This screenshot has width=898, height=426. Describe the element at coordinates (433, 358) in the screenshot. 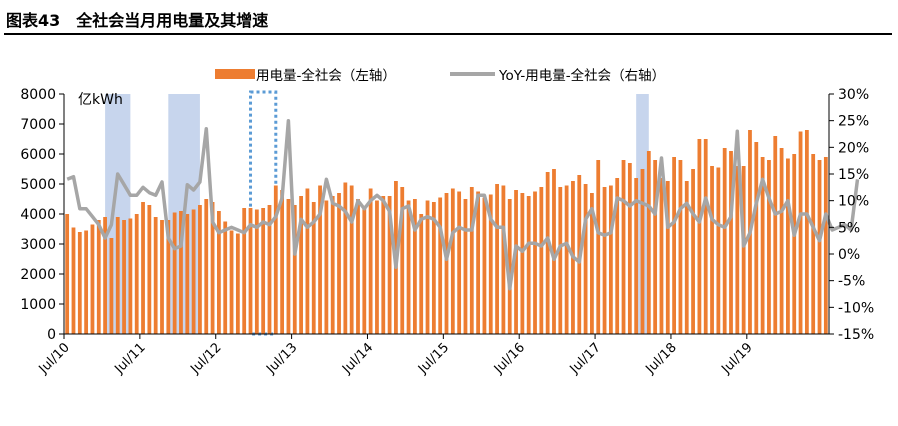

I see `x-tick-label: Jul/15` at that location.